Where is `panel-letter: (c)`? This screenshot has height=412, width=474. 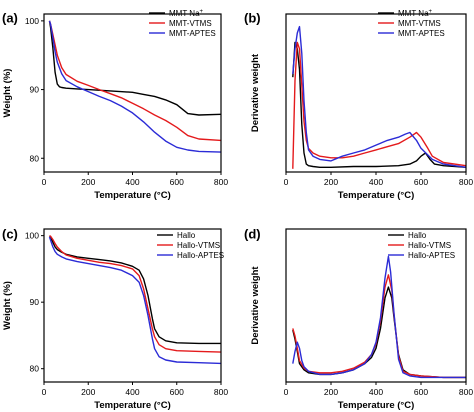
panel-letter: (c) is located at coordinates (10, 234).